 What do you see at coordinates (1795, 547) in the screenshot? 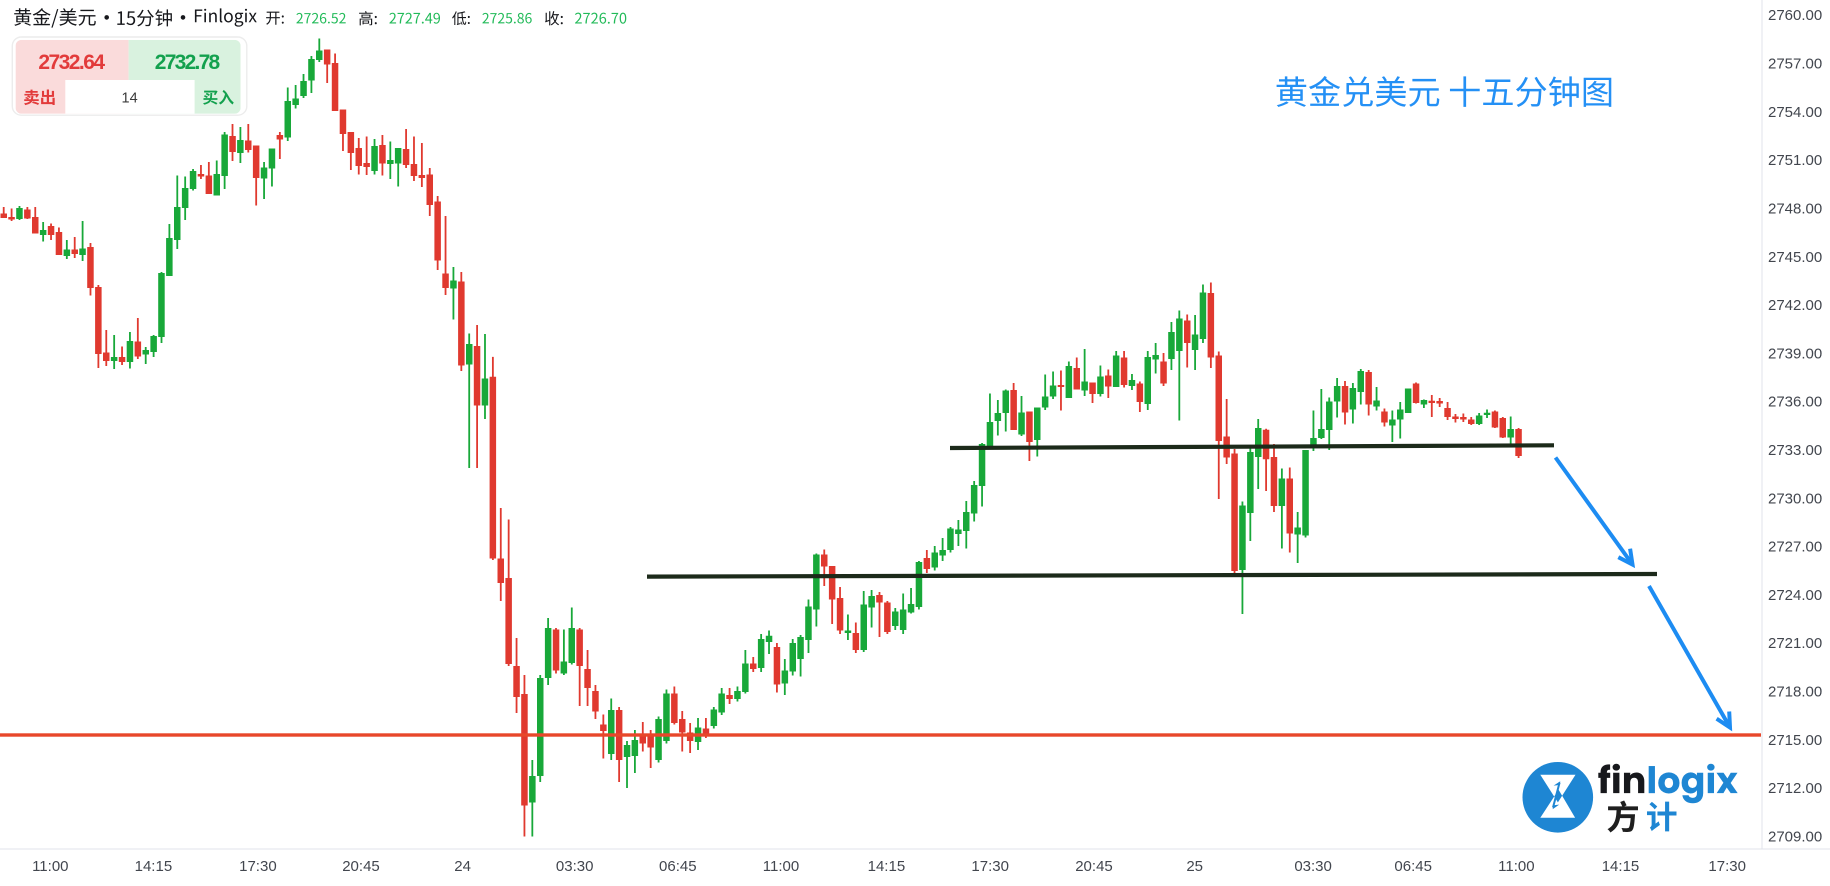
I see `svg-text: 2727.00` at bounding box center [1795, 547].